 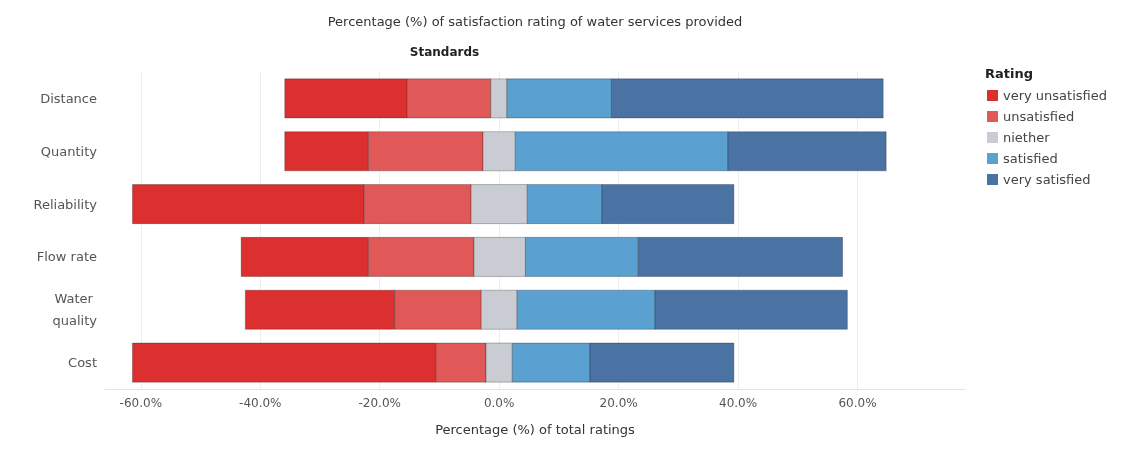 What do you see at coordinates (1047, 179) in the screenshot?
I see `legend-label: very satisfied` at bounding box center [1047, 179].